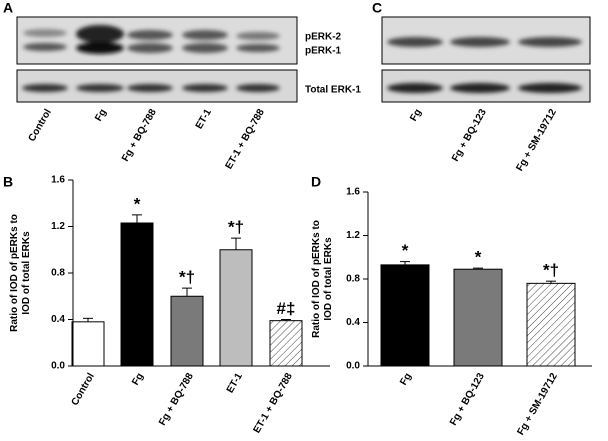 Image resolution: width=608 pixels, height=441 pixels. I want to click on x-tick-label: Fg + SM-19712, so click(537, 404).